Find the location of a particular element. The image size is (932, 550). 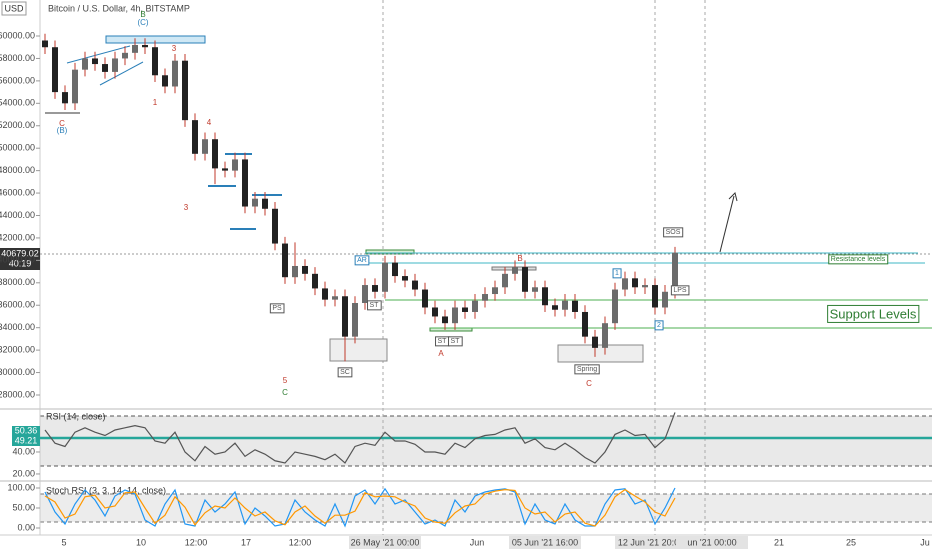

y-tick-label: 32000.00 is located at coordinates (17, 349).